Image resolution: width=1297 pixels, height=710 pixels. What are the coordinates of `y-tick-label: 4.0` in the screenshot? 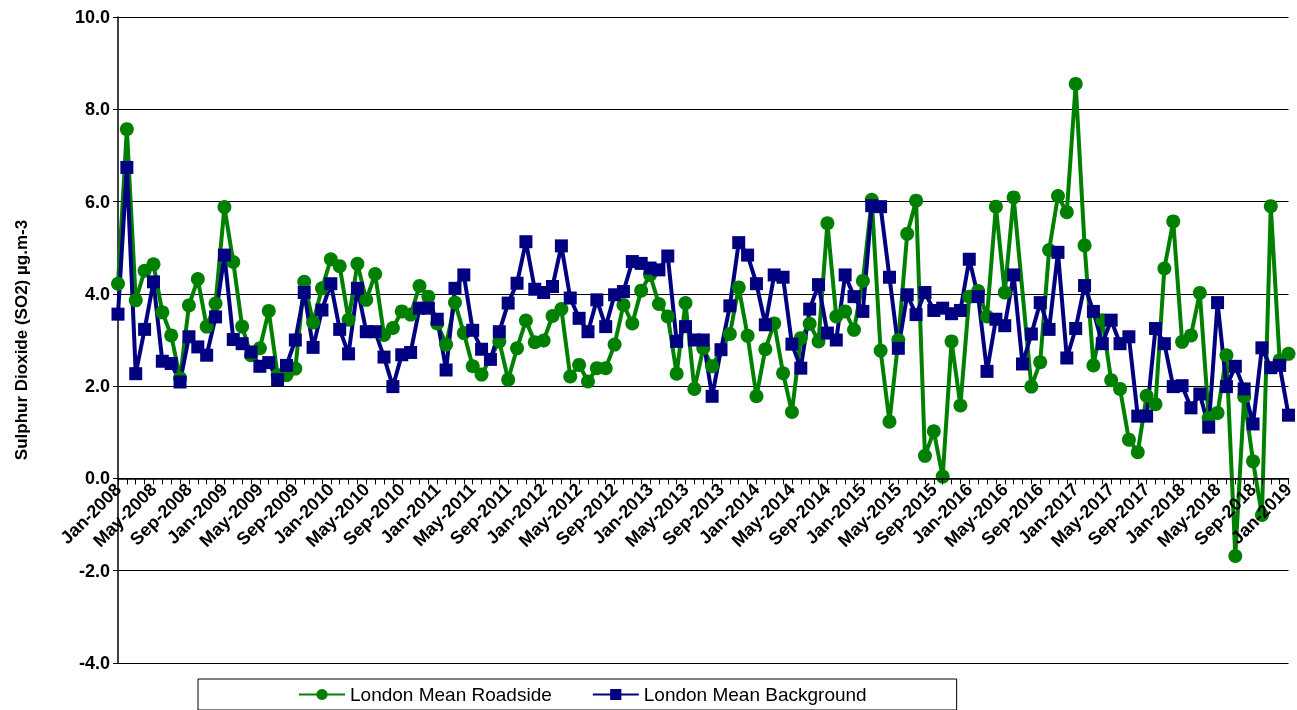 It's located at (97, 293).